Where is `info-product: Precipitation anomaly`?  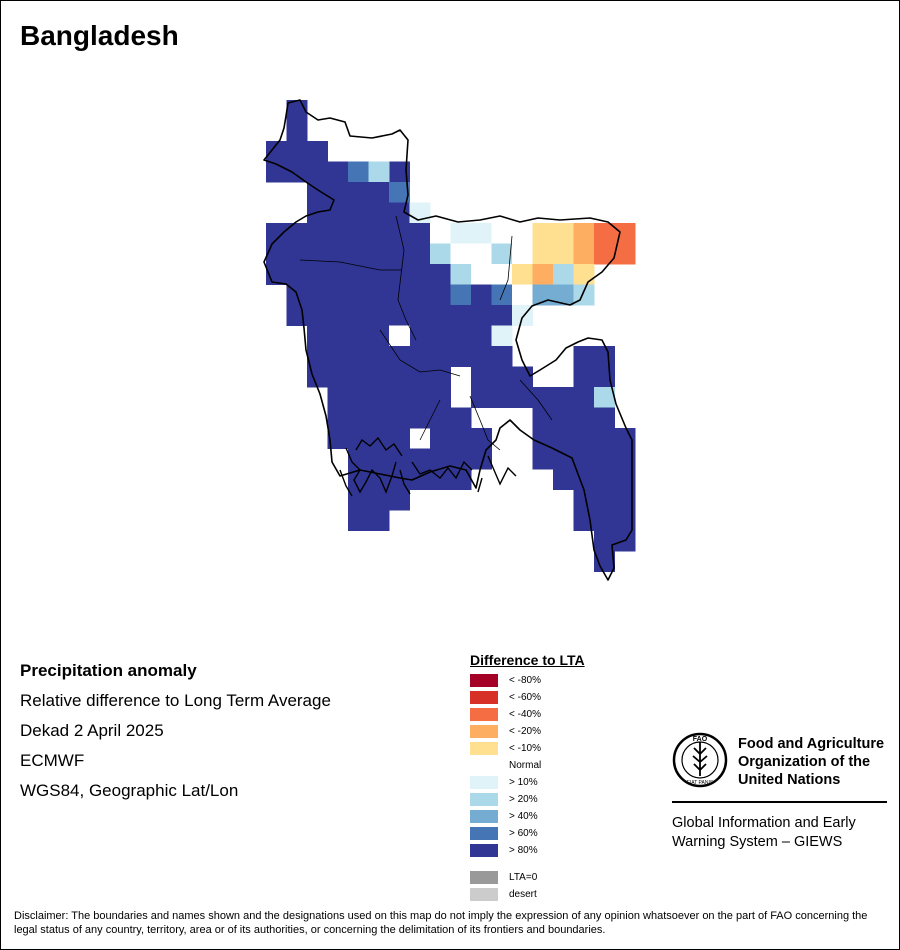 info-product: Precipitation anomaly is located at coordinates (108, 670).